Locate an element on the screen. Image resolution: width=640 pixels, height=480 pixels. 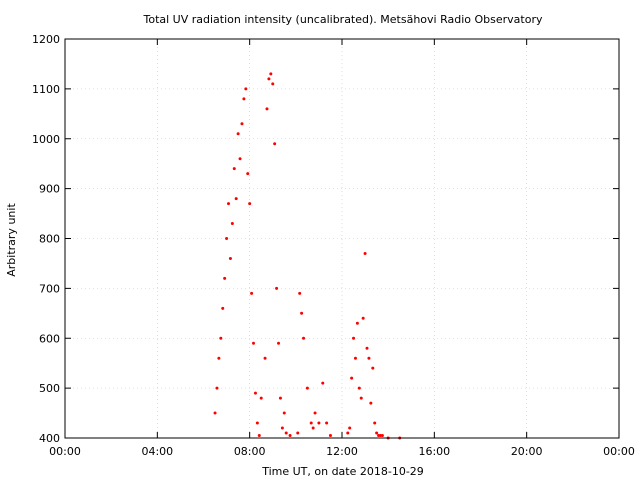
y-tick-label: 800 is located at coordinates (49, 239).